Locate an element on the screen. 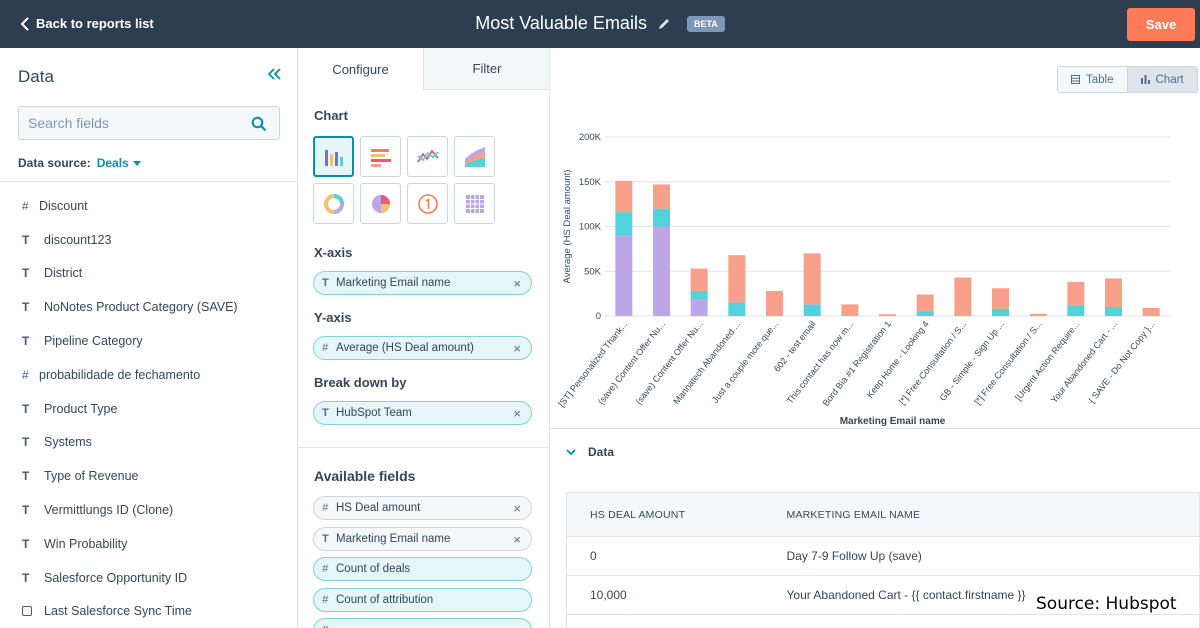 The width and height of the screenshot is (1200, 628). field-item: # Discount is located at coordinates (148, 206).